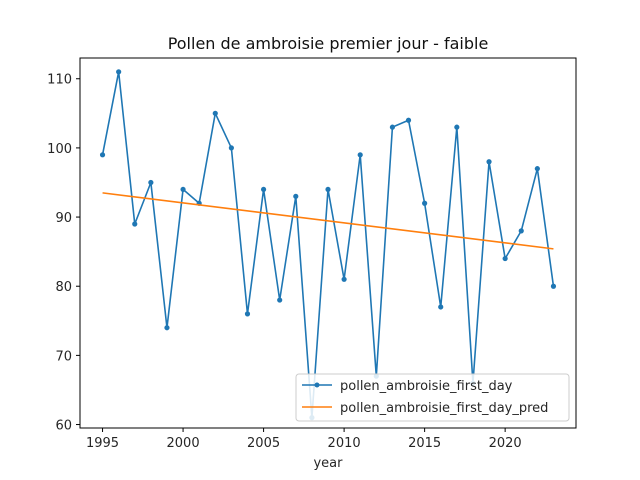 Image resolution: width=640 pixels, height=480 pixels. What do you see at coordinates (63, 218) in the screenshot?
I see `y-tick-label: 90` at bounding box center [63, 218].